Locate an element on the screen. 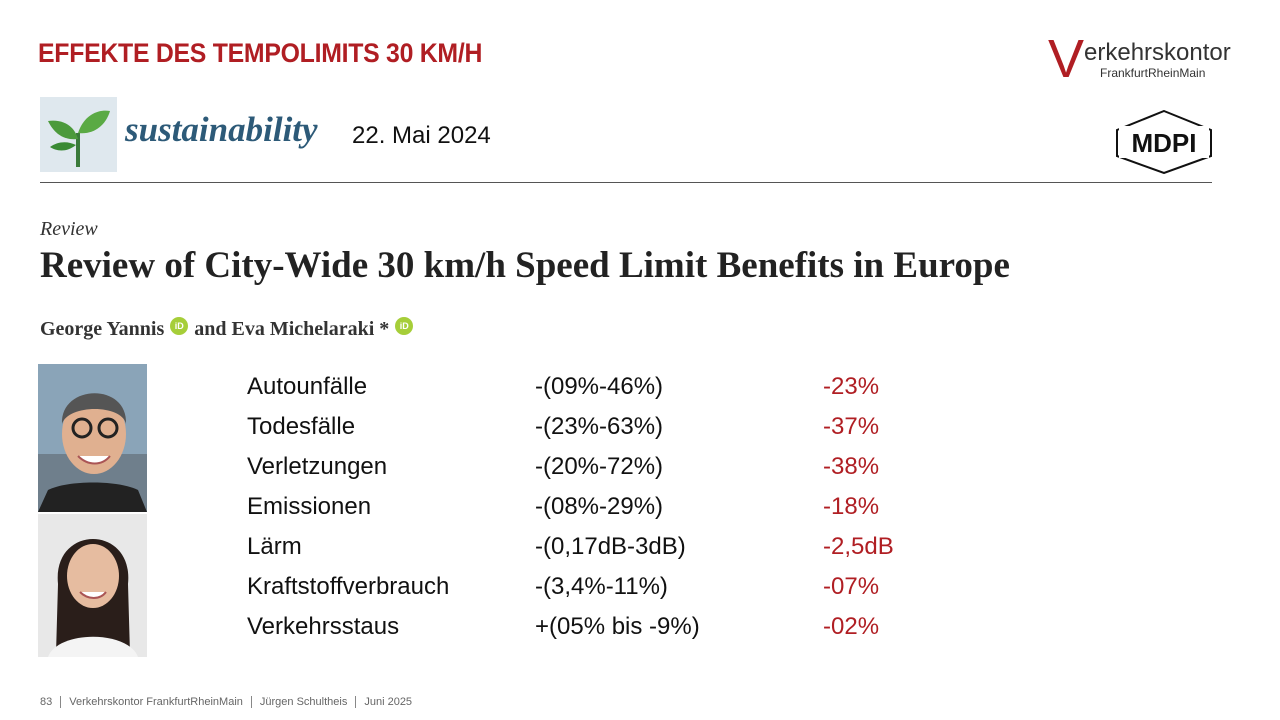 The height and width of the screenshot is (720, 1280). logo-initial: V is located at coordinates (1066, 59).